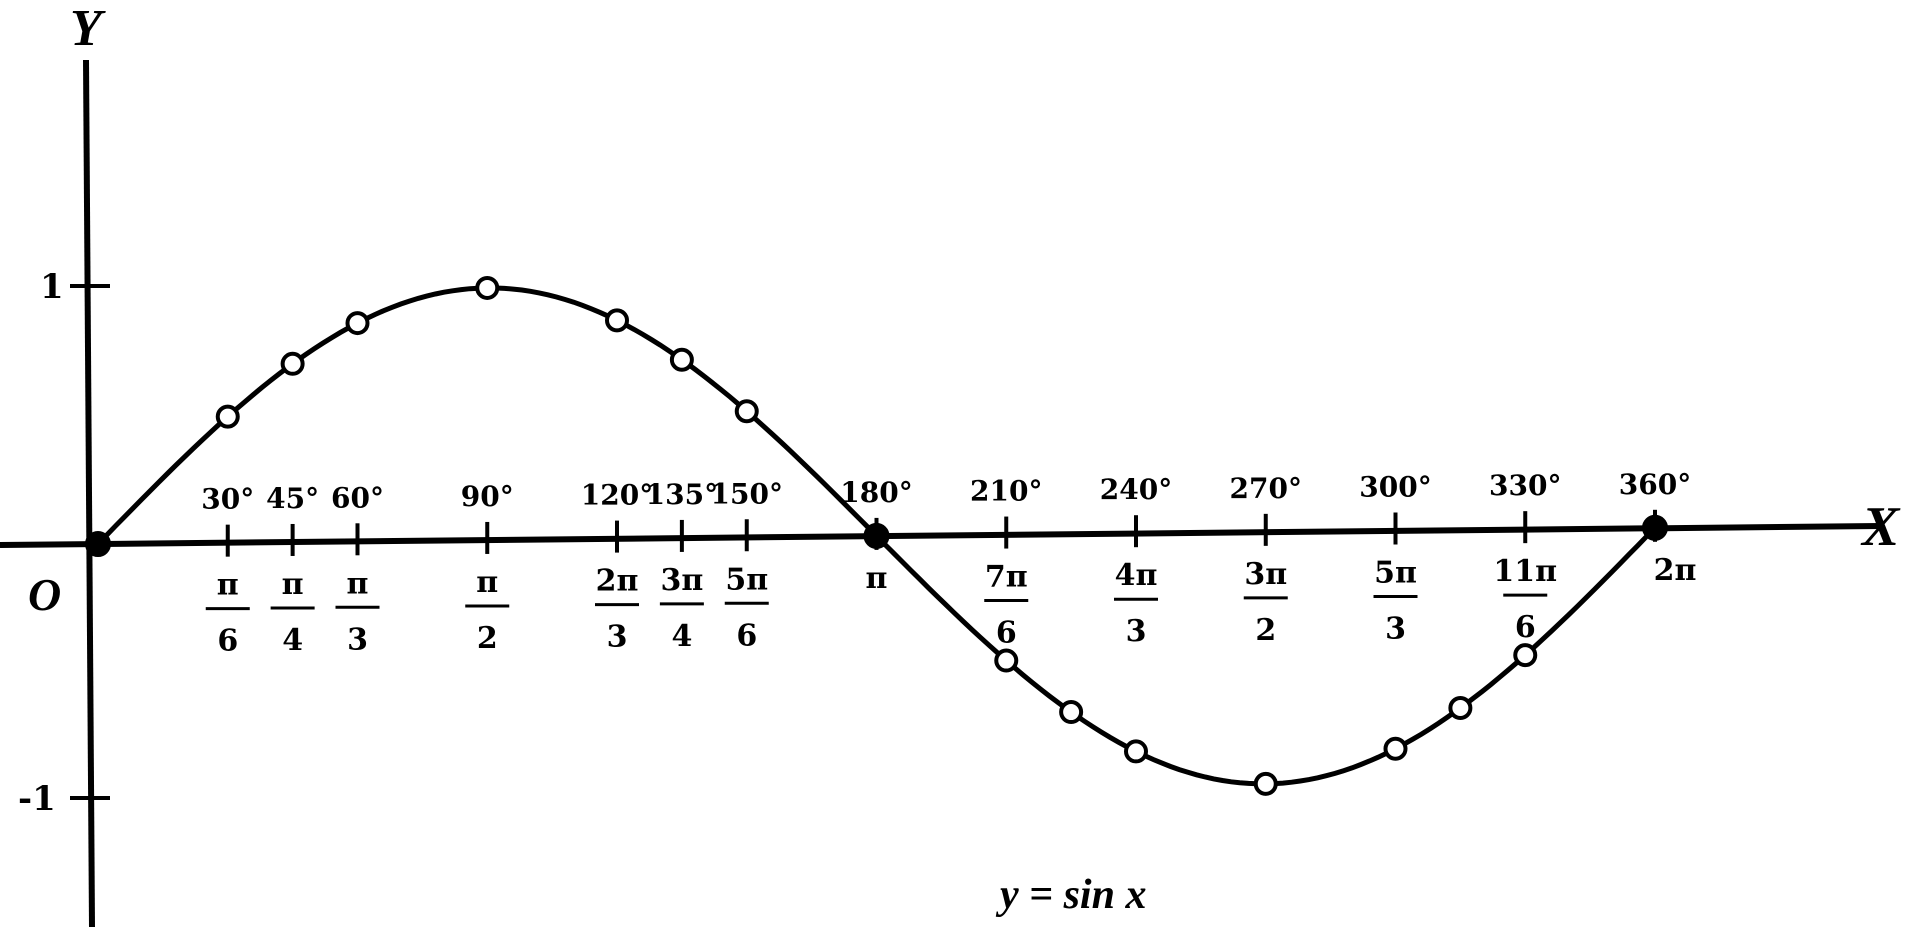 This screenshot has width=1920, height=927. I want to click on x-tick-degree-label: 360°, so click(1655, 484).